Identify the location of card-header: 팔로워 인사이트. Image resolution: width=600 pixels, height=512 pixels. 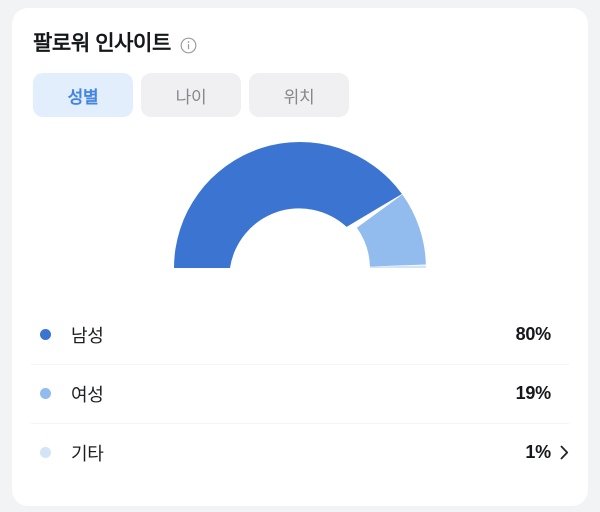
(300, 31).